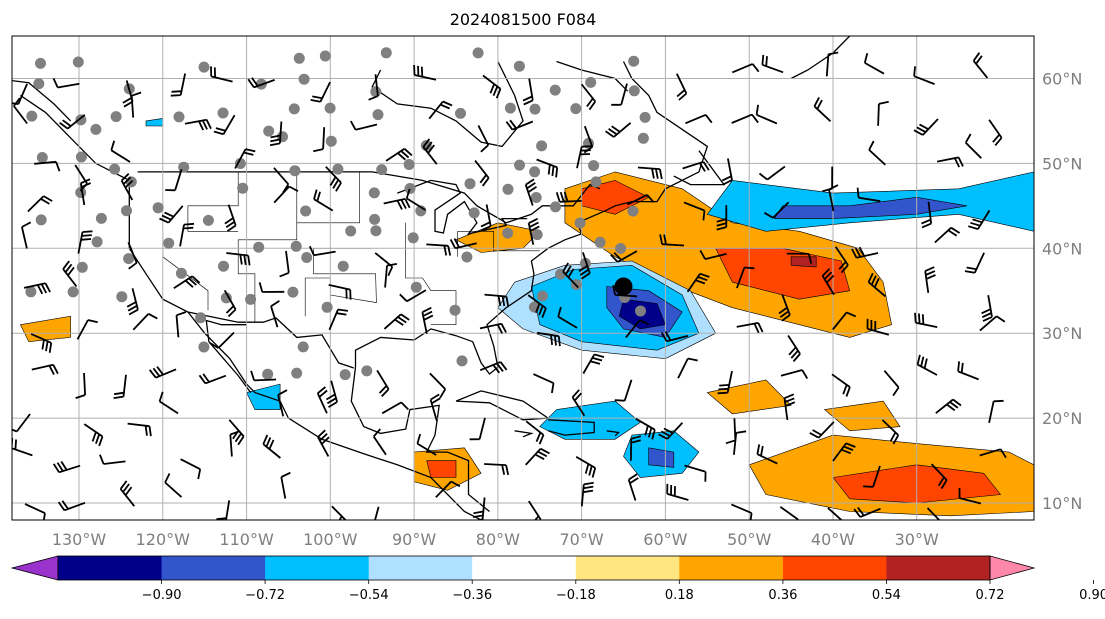 This screenshot has height=619, width=1105. I want to click on colorbar-tick-label: 0.72, so click(990, 595).